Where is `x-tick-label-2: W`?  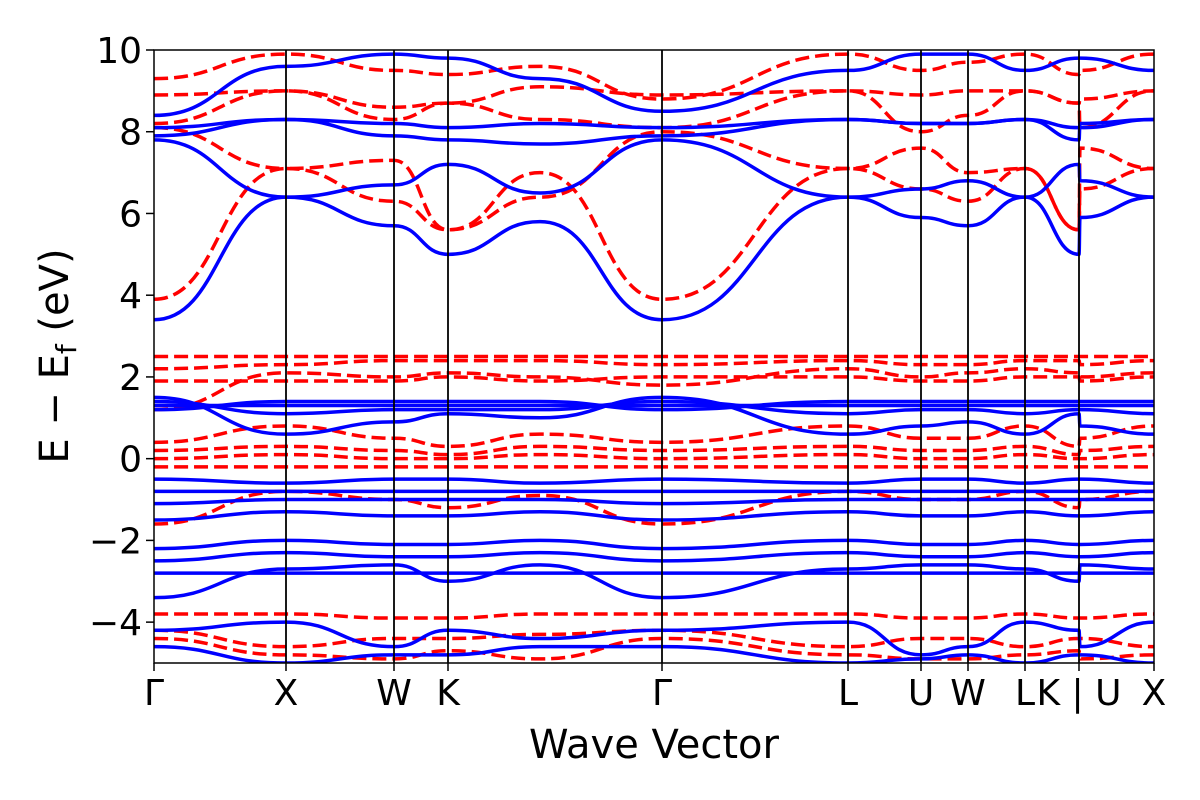
x-tick-label-2: W is located at coordinates (394, 693).